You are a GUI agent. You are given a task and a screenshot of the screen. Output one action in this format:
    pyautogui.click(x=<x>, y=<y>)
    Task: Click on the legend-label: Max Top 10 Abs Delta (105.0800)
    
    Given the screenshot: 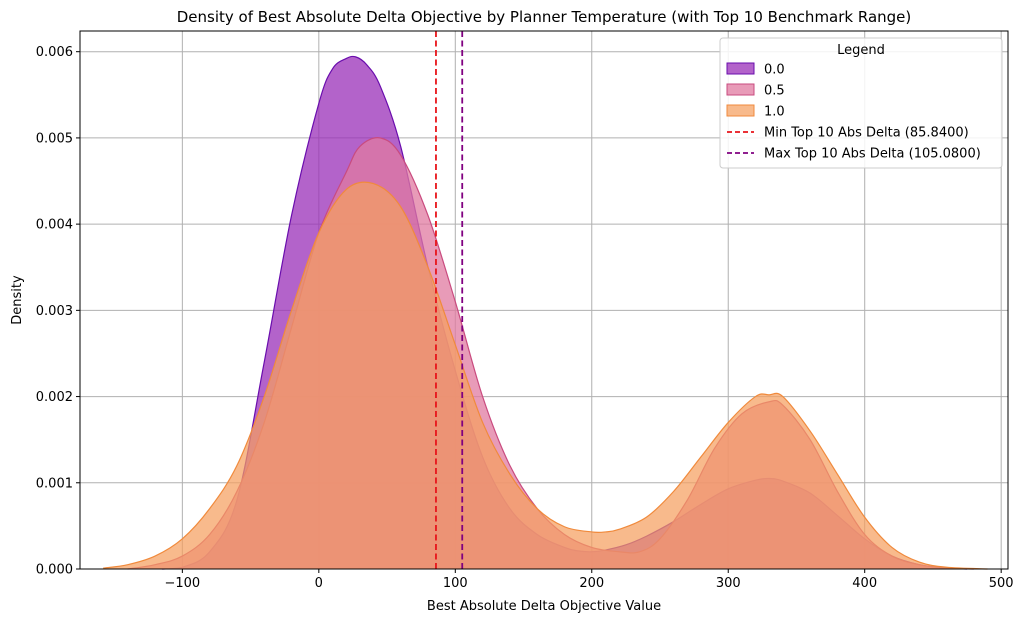 What is the action you would take?
    pyautogui.click(x=872, y=154)
    